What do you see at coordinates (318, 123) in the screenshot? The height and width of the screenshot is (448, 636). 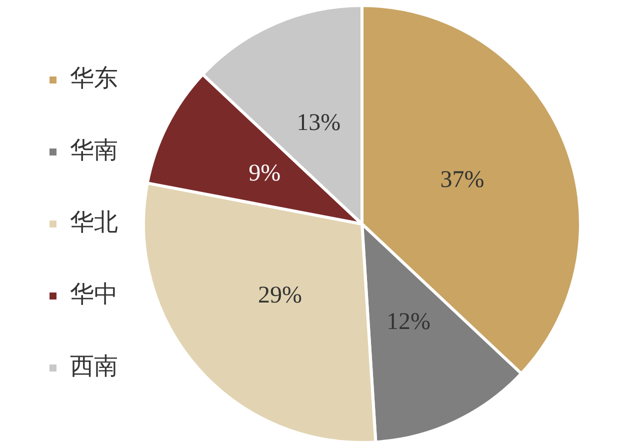 I see `data-label: 13%` at bounding box center [318, 123].